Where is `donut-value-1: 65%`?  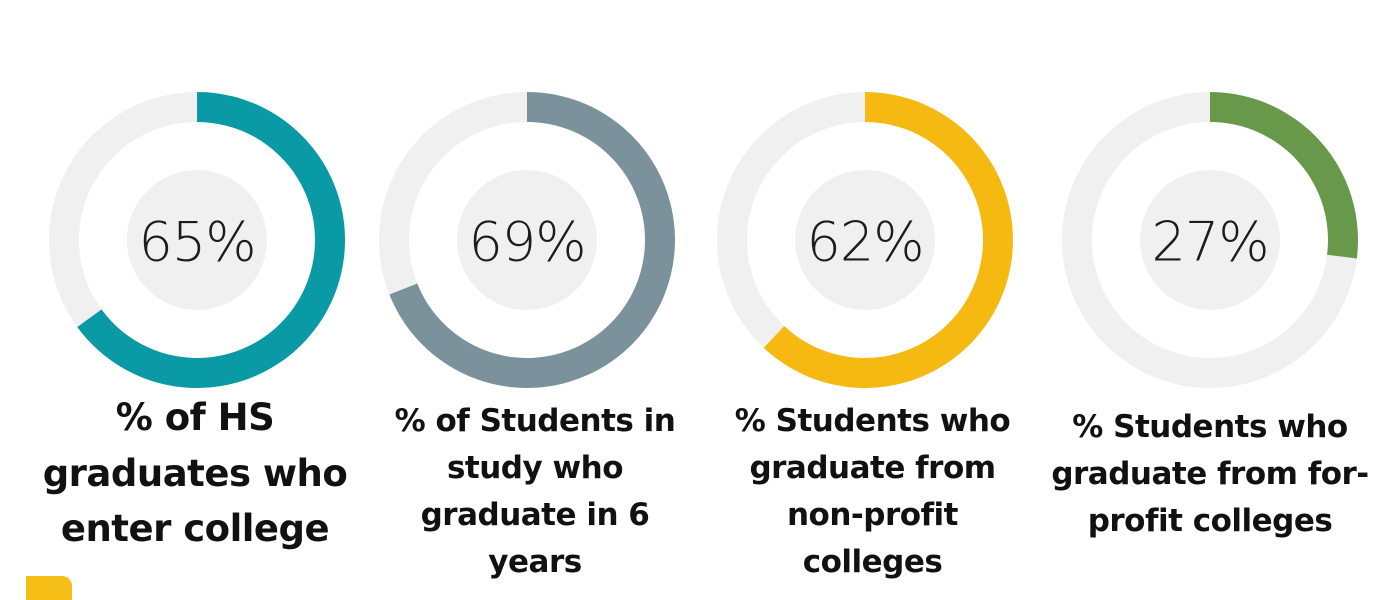 donut-value-1: 65% is located at coordinates (196, 242).